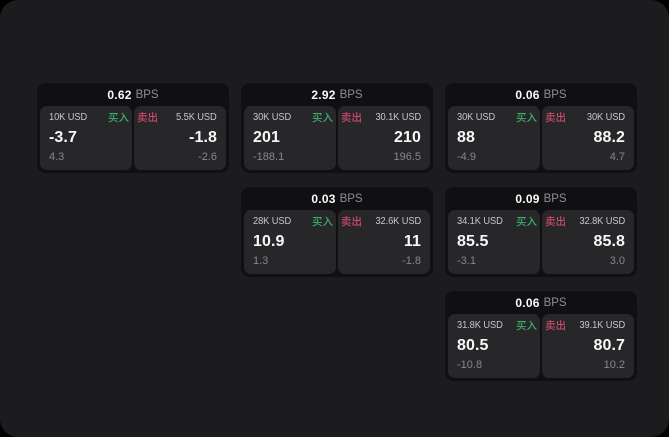 The image size is (669, 437). Describe the element at coordinates (337, 94) in the screenshot. I see `spread-header: 2.92 BPS` at that location.